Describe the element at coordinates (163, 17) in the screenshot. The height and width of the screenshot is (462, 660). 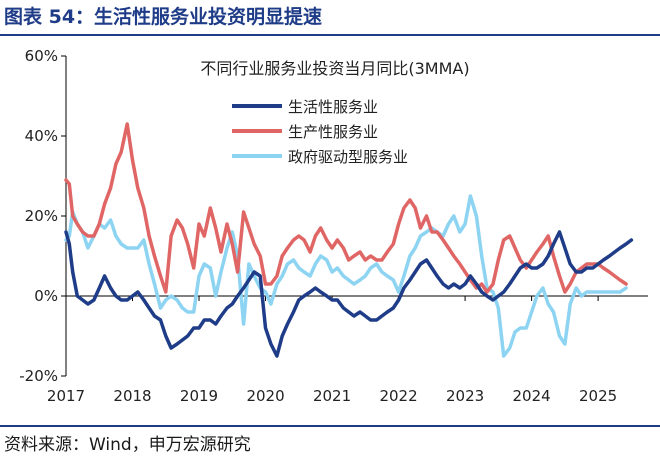
I see `figure-title: 图表 54：生活性服务业投资明显提速` at that location.